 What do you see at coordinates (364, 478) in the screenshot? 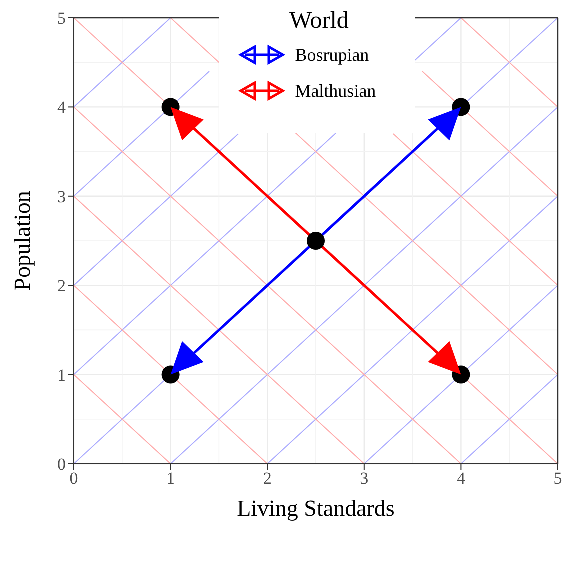
I see `x-tick-label: 3` at bounding box center [364, 478].